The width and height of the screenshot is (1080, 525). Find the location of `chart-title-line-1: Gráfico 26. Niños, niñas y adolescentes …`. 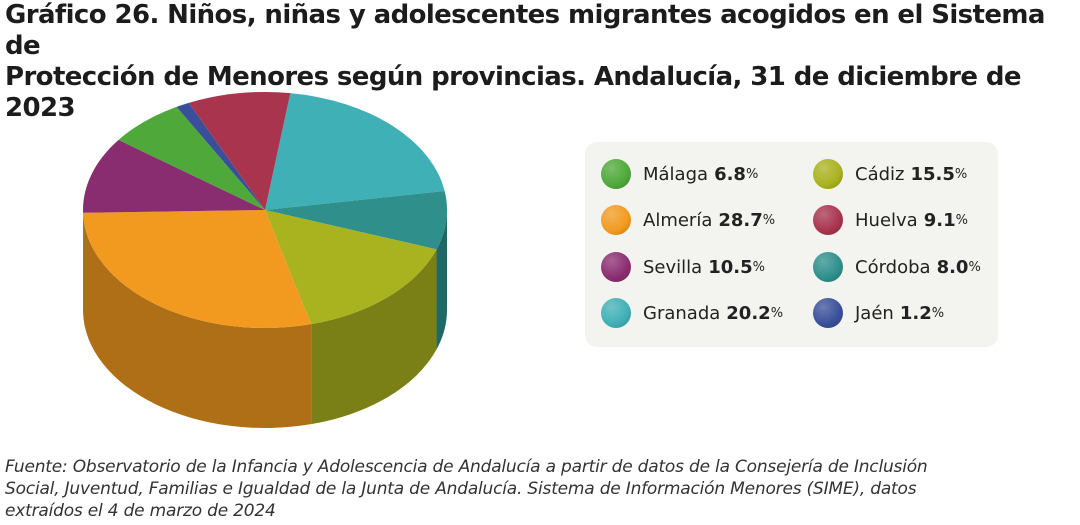

chart-title-line-1: Gráfico 26. Niños, niñas y adolescentes … is located at coordinates (525, 30).